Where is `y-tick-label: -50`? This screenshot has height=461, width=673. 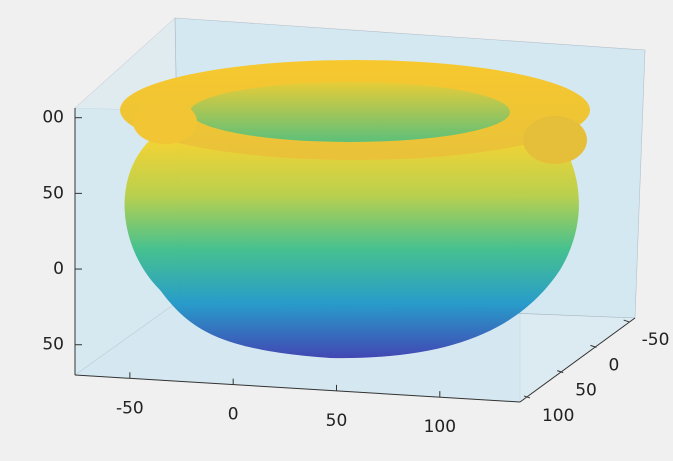
y-tick-label: -50 is located at coordinates (656, 340).